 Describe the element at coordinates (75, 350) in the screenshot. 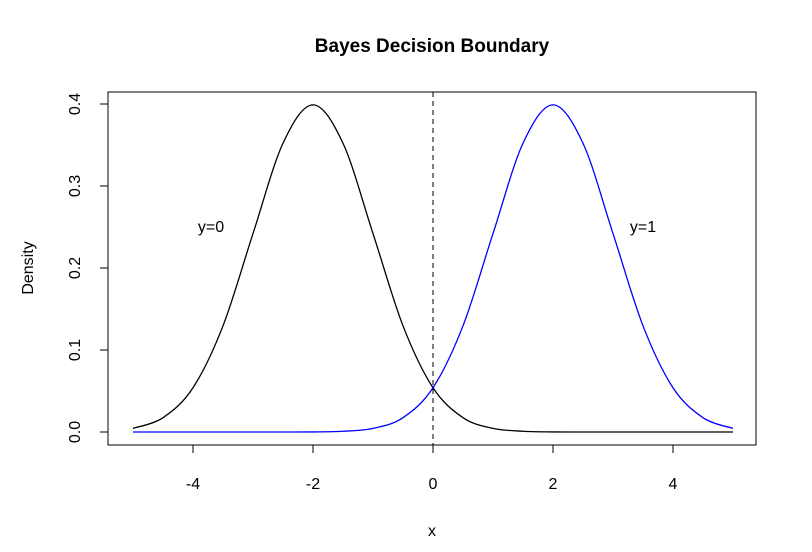

I see `y-tick-label: 0.1` at that location.